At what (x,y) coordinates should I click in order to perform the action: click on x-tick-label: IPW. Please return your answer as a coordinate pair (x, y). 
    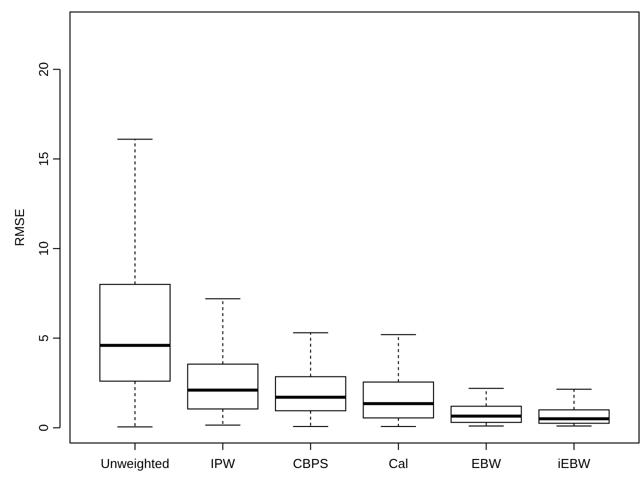
    Looking at the image, I should click on (223, 463).